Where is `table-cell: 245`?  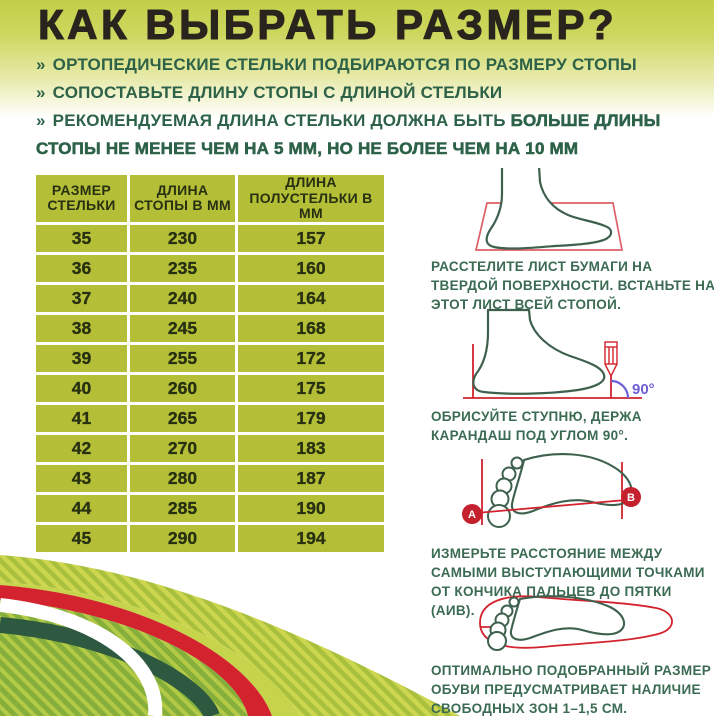
table-cell: 245 is located at coordinates (182, 328).